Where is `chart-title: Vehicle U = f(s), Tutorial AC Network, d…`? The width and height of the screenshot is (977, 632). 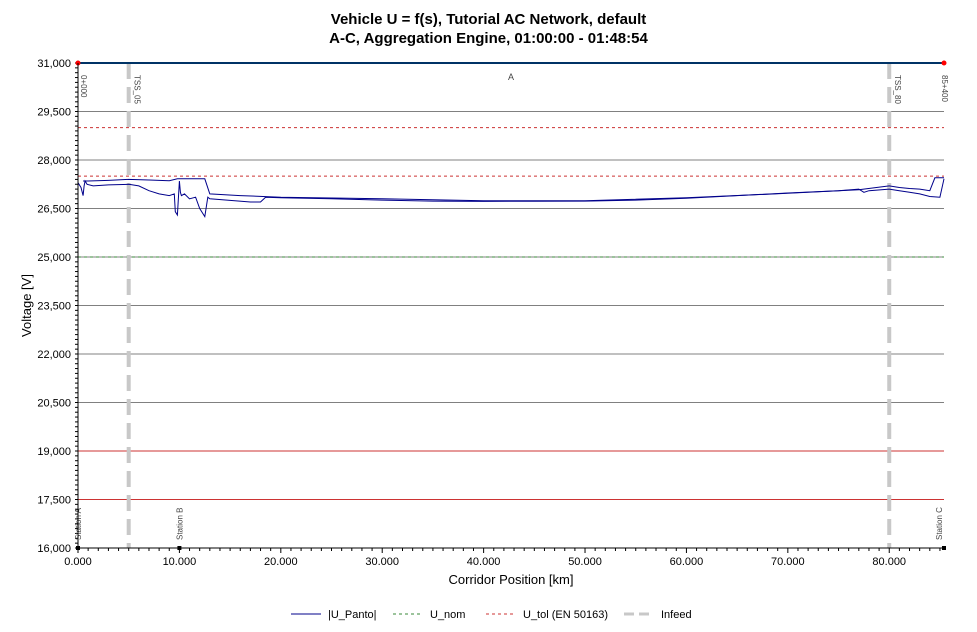
chart-title: Vehicle U = f(s), Tutorial AC Network, d… is located at coordinates (488, 29).